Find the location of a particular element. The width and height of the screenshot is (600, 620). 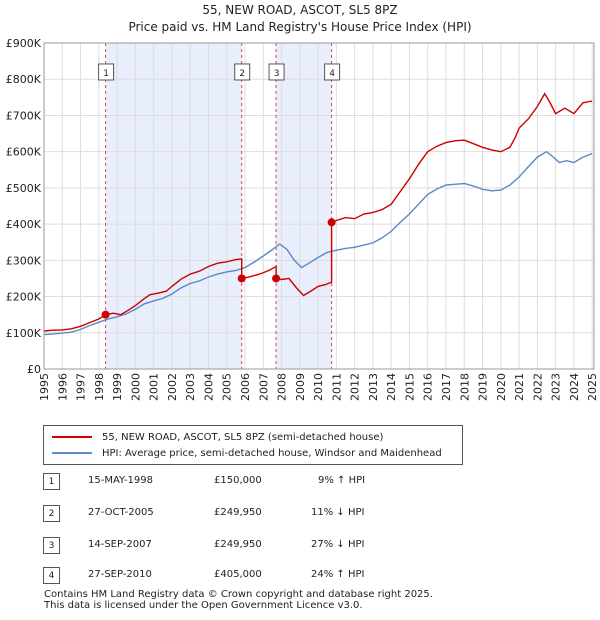

sale-markers: 1 2 3 4 is located at coordinates (219, 72).